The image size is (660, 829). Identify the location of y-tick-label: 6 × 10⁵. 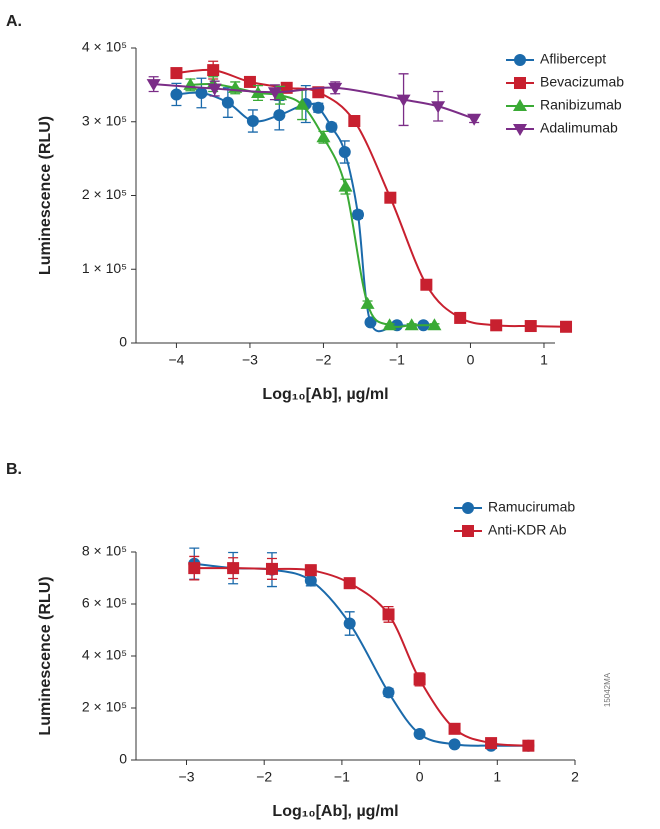
(104, 603).